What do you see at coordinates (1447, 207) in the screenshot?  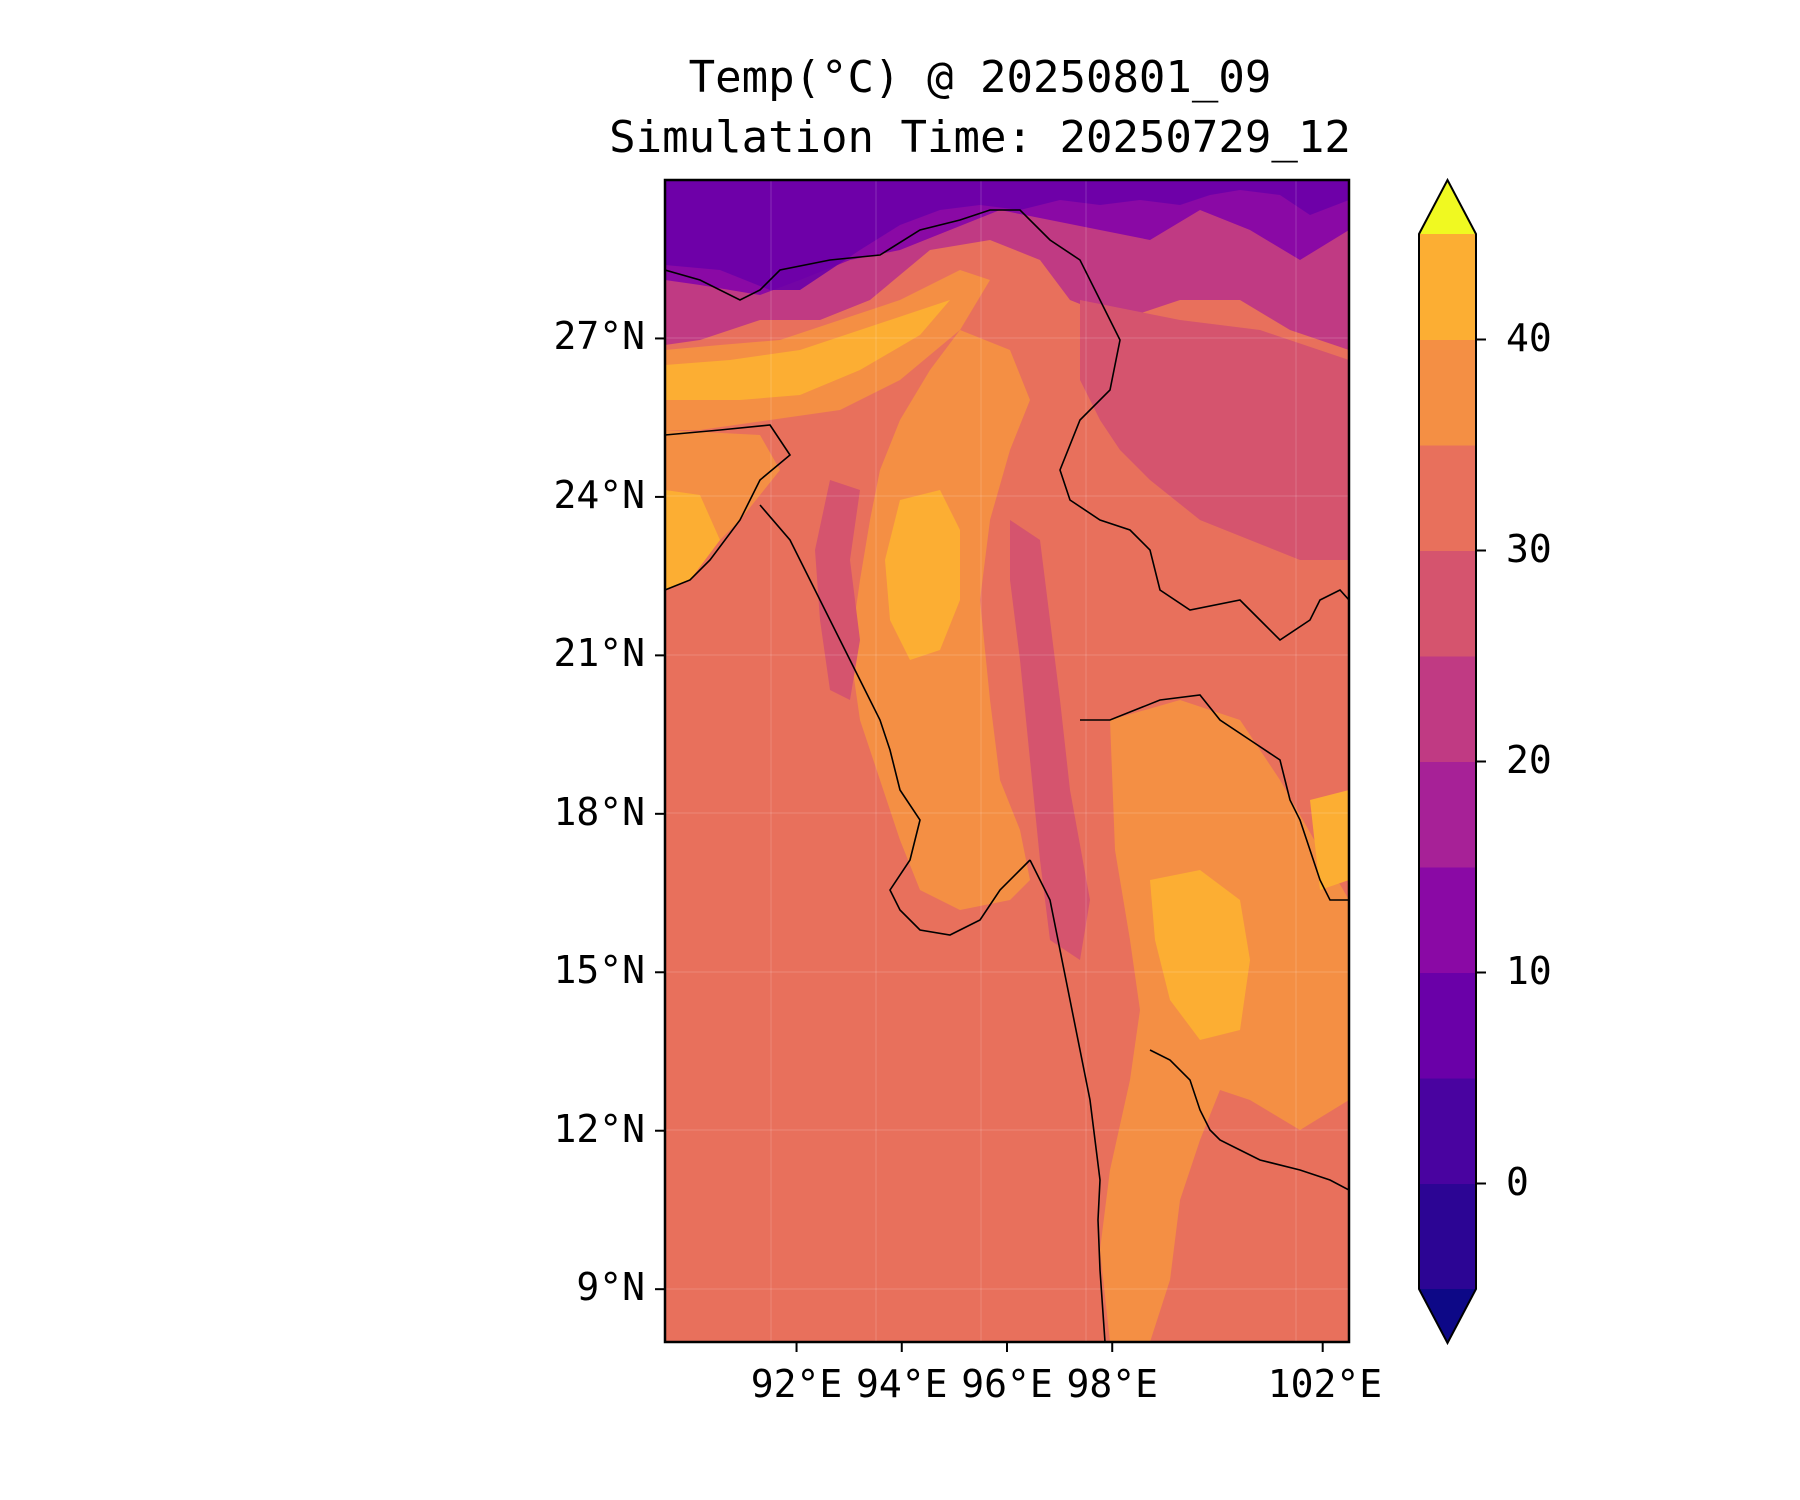 I see `colorbar-extend-max` at bounding box center [1447, 207].